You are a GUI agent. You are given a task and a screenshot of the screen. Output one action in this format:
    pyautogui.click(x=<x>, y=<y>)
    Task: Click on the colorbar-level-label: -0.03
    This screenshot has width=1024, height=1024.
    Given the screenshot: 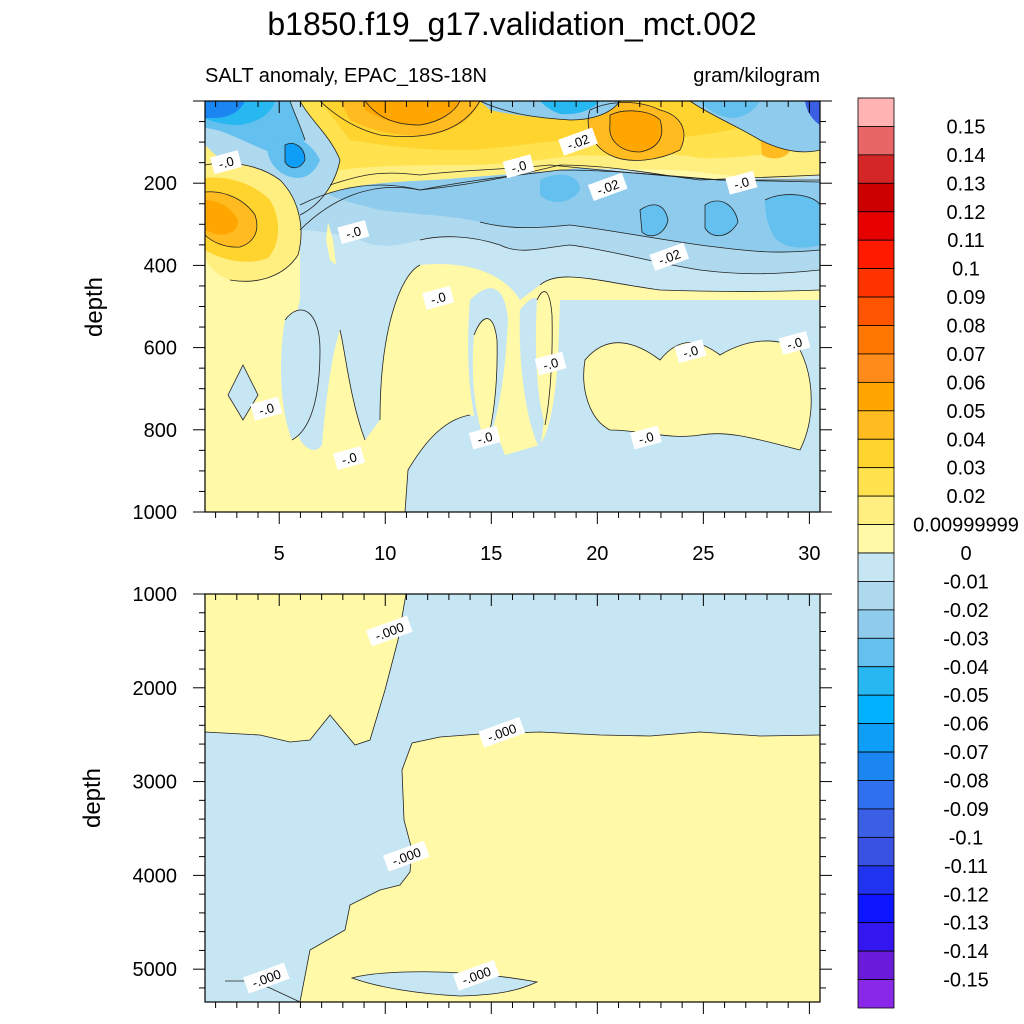 What is the action you would take?
    pyautogui.click(x=966, y=639)
    